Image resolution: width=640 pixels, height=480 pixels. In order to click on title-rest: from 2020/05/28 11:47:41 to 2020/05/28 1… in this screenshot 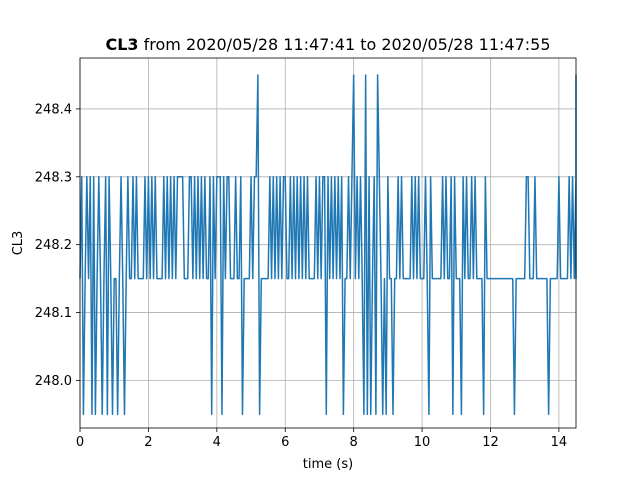, I will do `click(345, 44)`.